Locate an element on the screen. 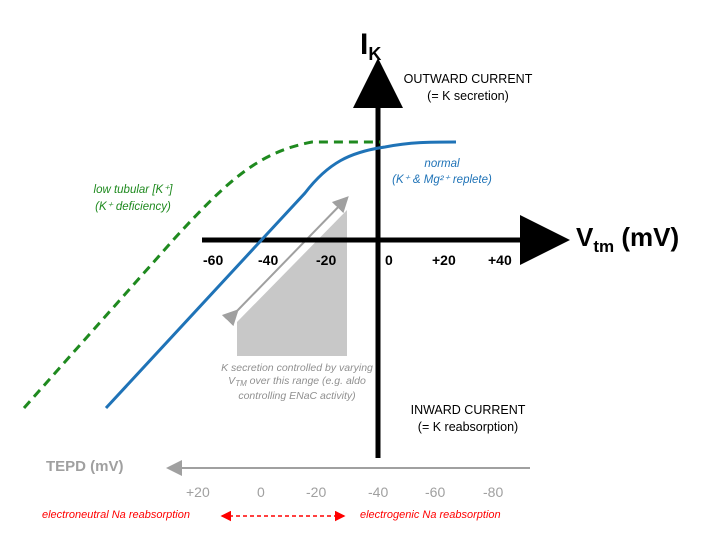  annotation-line3: controlling ENaC activity) is located at coordinates (297, 396).